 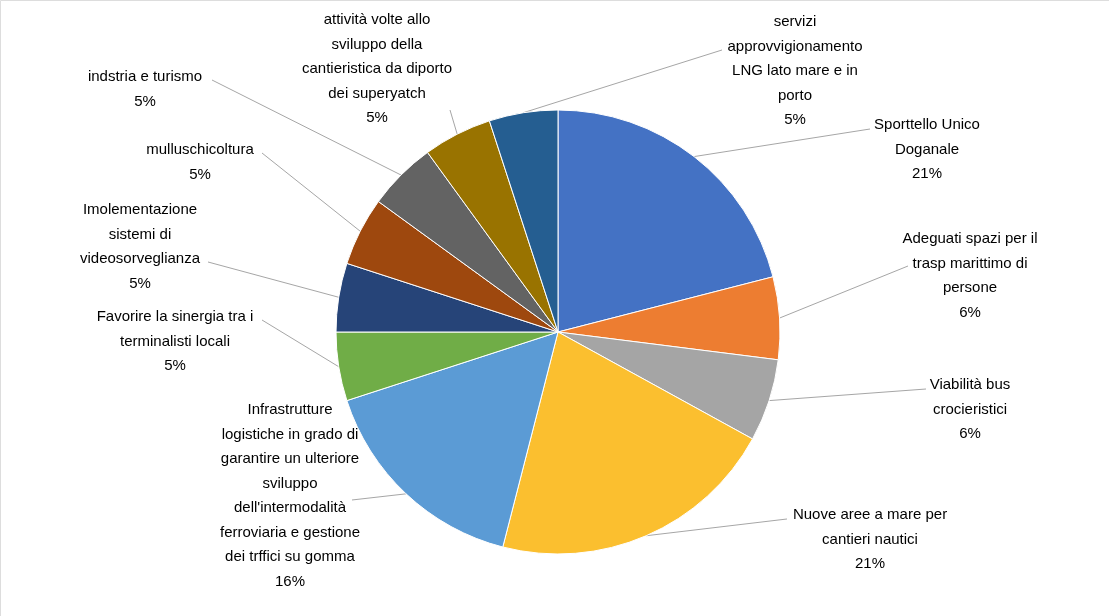 I want to click on slice-label: Sporttello Unico Doganale, so click(x=927, y=136).